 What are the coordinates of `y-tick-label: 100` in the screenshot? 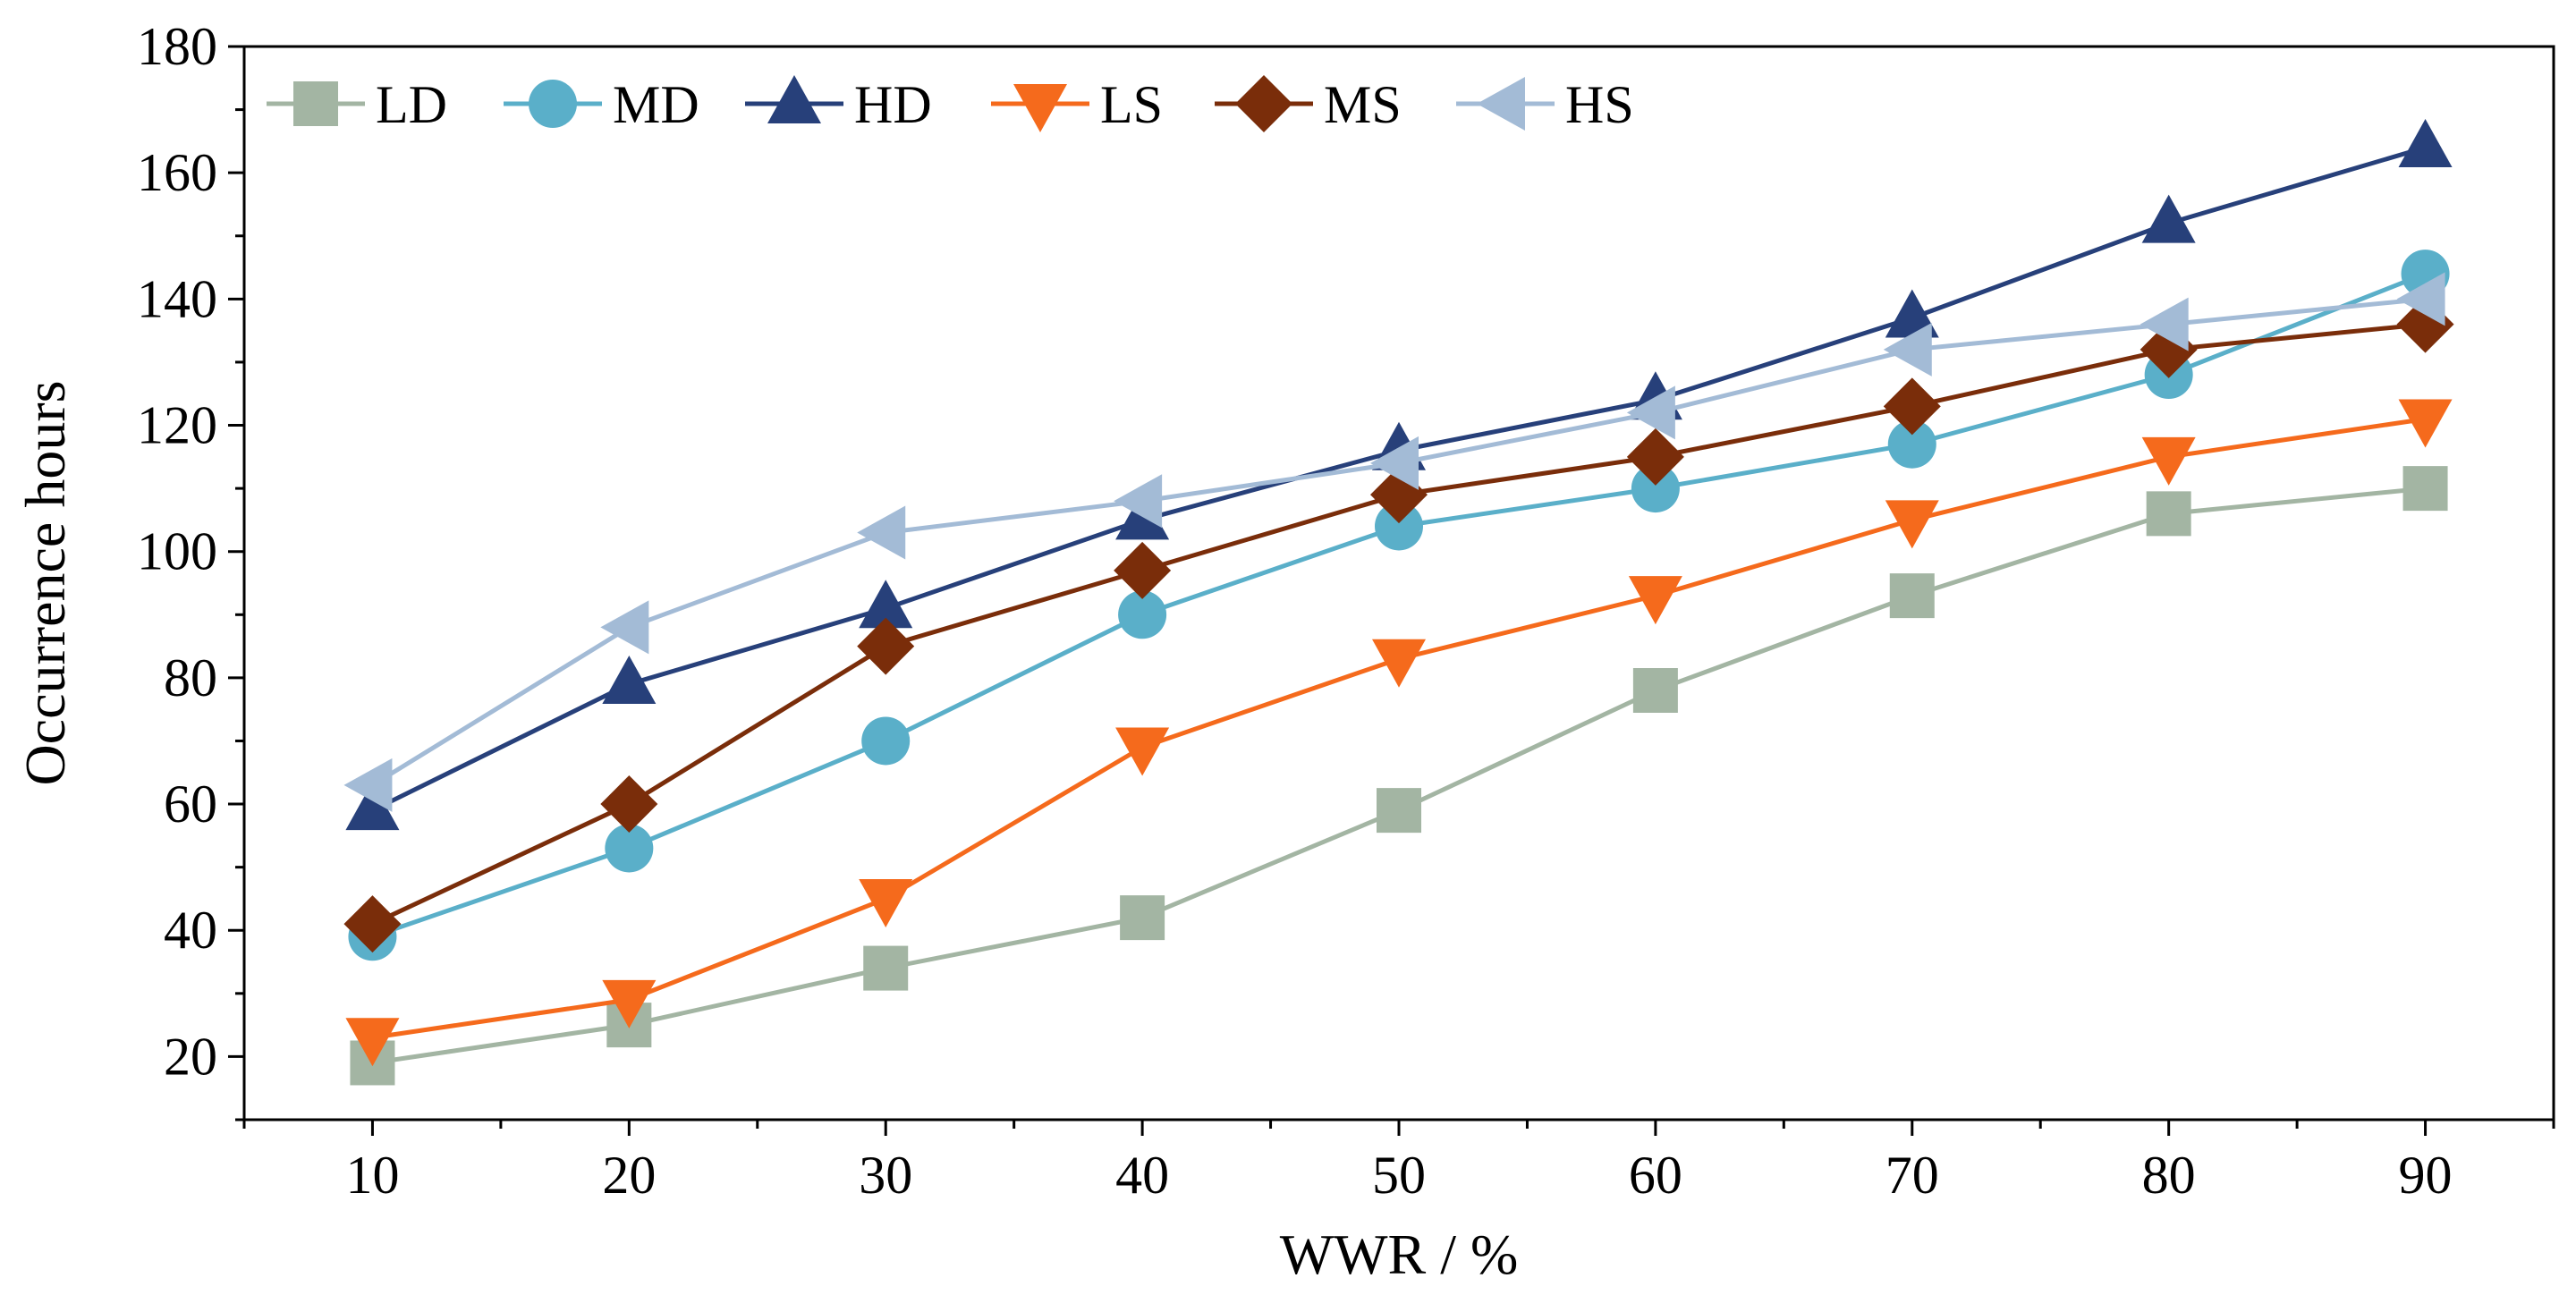 It's located at (177, 551).